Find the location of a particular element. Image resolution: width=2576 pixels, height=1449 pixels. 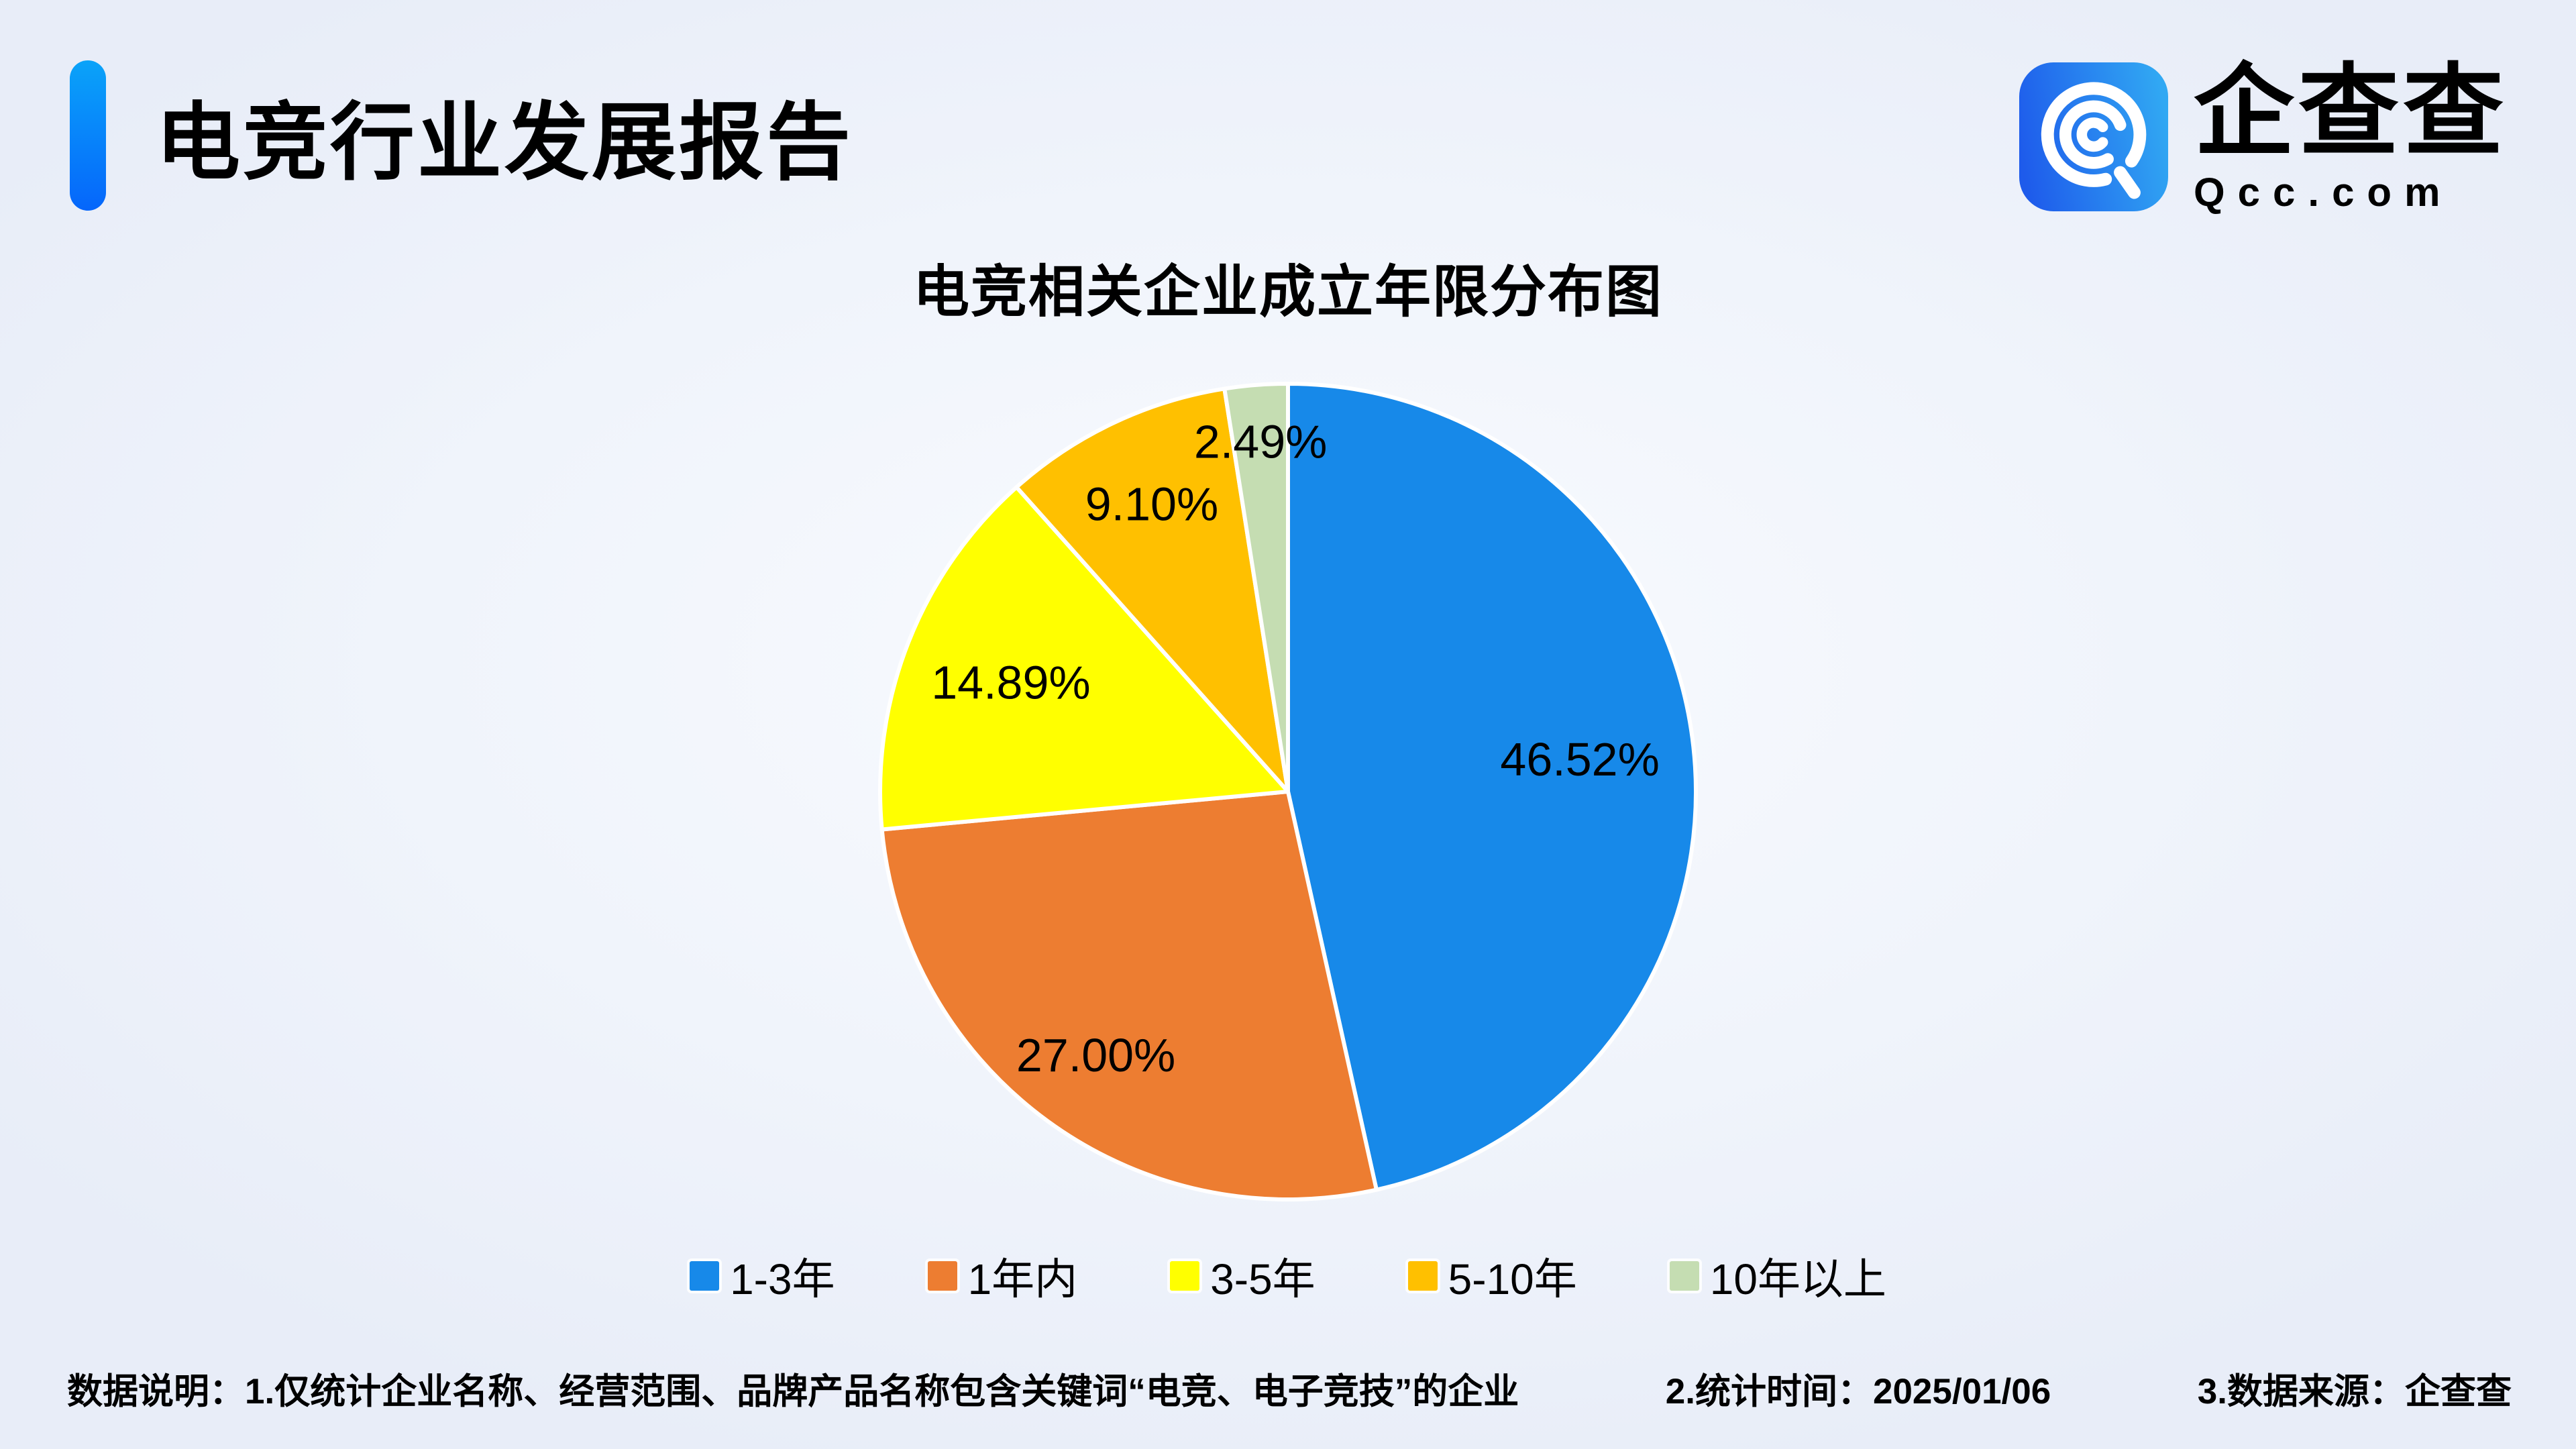

qcc-logo-text: 企查查 Qcc.com is located at coordinates (2350, 135).